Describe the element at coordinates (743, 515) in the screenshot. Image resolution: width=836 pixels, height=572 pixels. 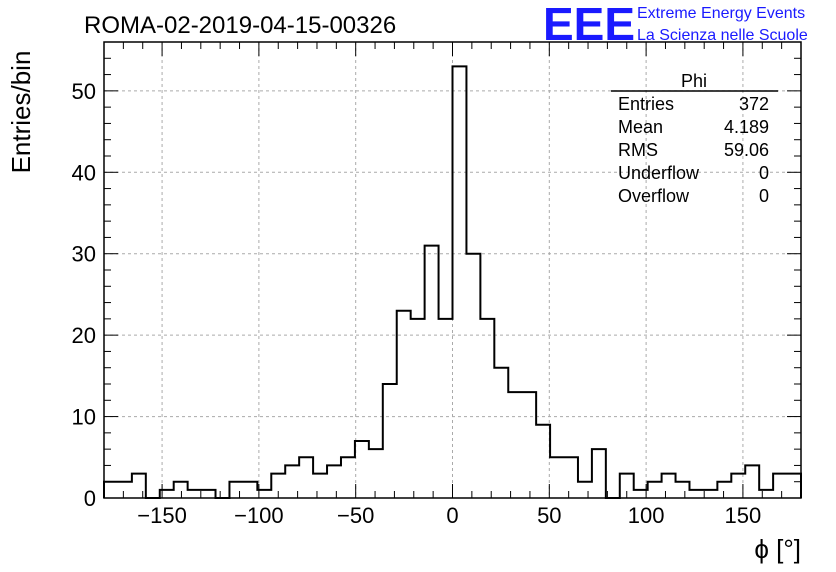
I see `x-tick-label: 150` at that location.